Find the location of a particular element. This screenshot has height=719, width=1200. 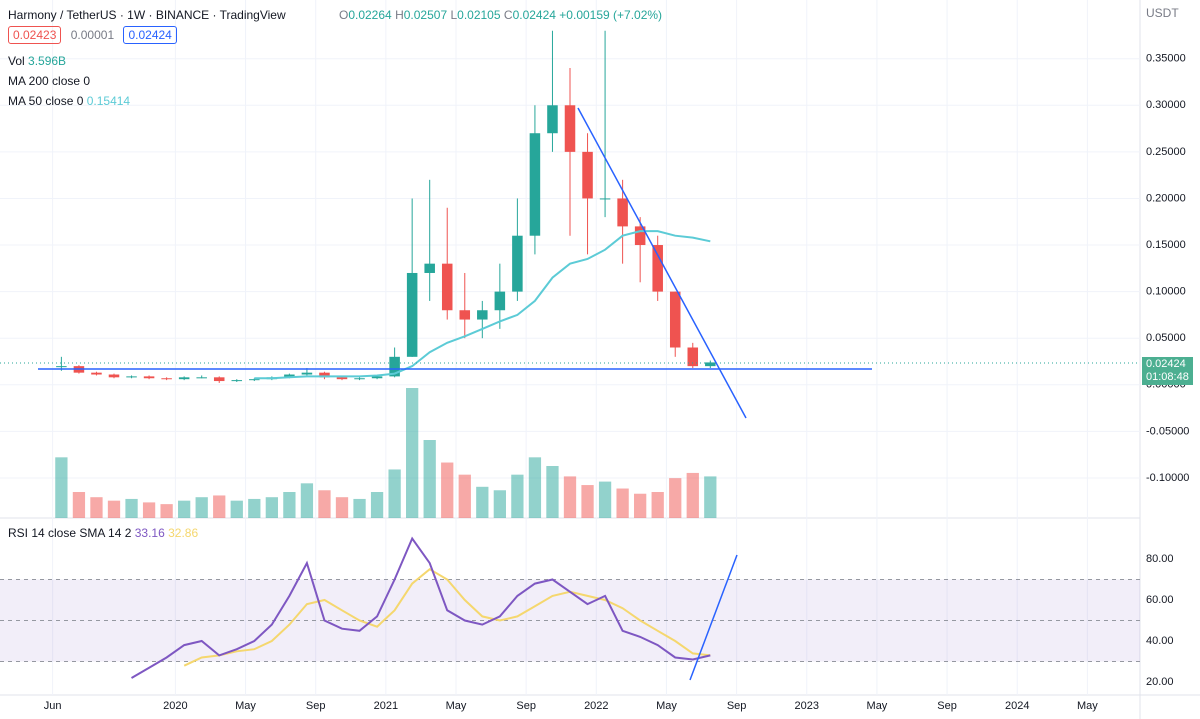

ma50-legend: MA 50 close 0 0.15414 is located at coordinates (69, 101).